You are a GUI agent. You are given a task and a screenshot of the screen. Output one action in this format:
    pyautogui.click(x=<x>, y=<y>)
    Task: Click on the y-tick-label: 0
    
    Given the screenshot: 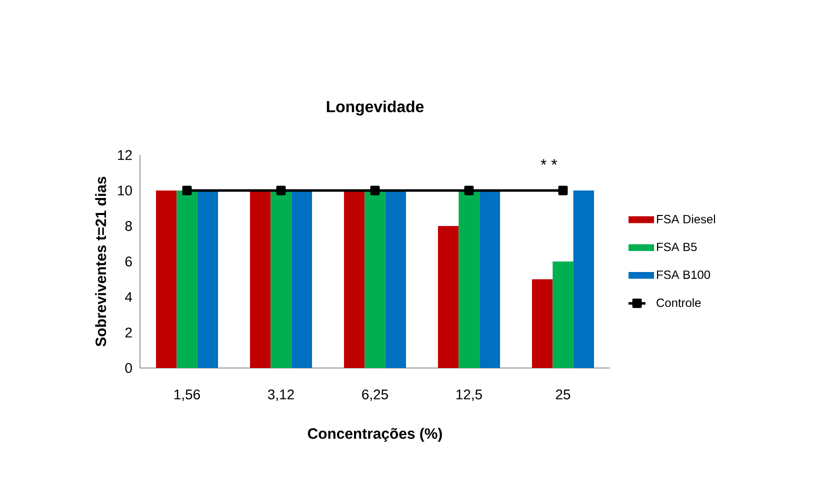 What is the action you would take?
    pyautogui.click(x=128, y=368)
    